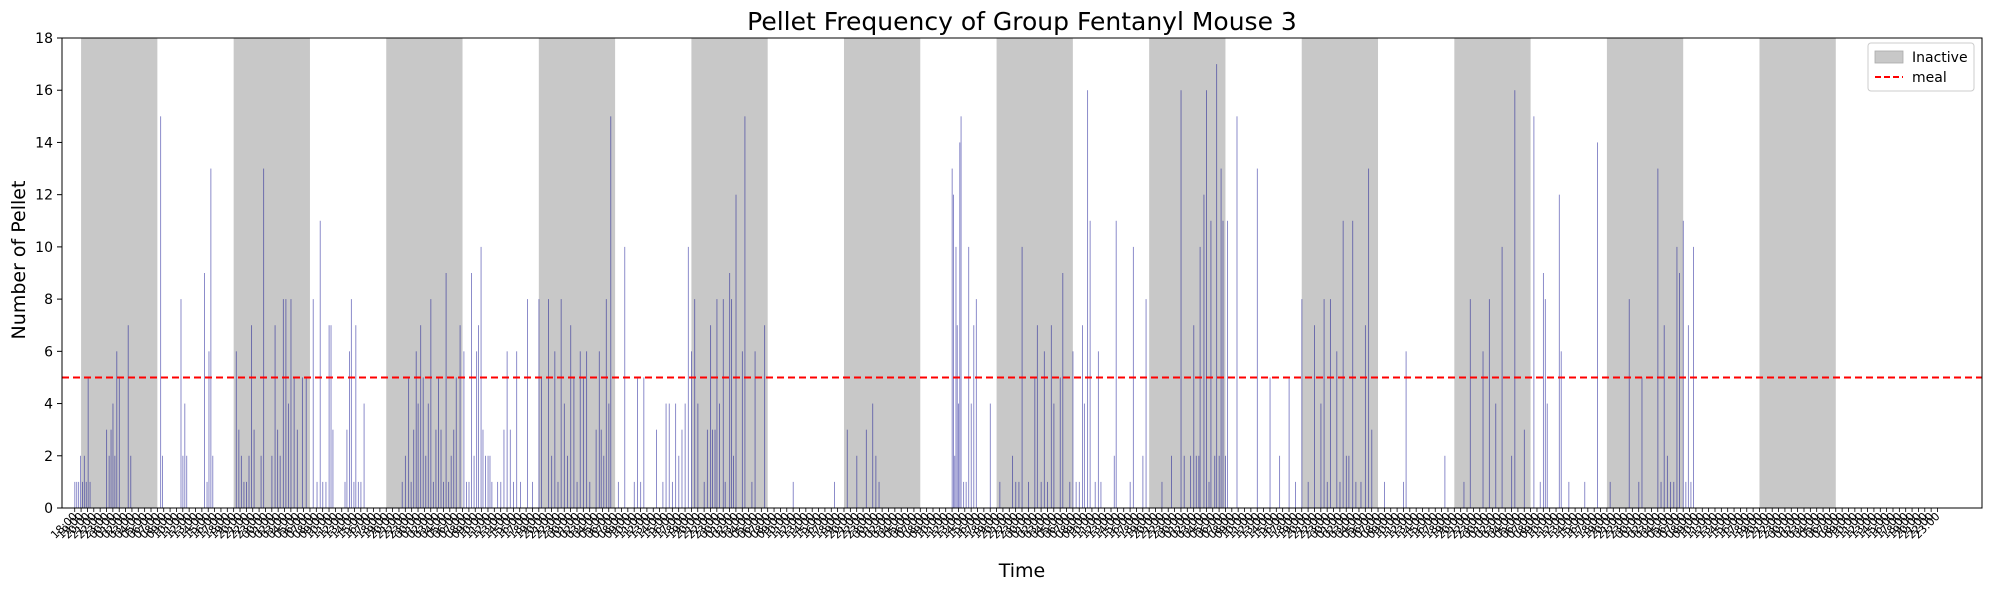 The height and width of the screenshot is (590, 1990). Describe the element at coordinates (44, 39) in the screenshot. I see `y-tick-label-9: 18` at that location.